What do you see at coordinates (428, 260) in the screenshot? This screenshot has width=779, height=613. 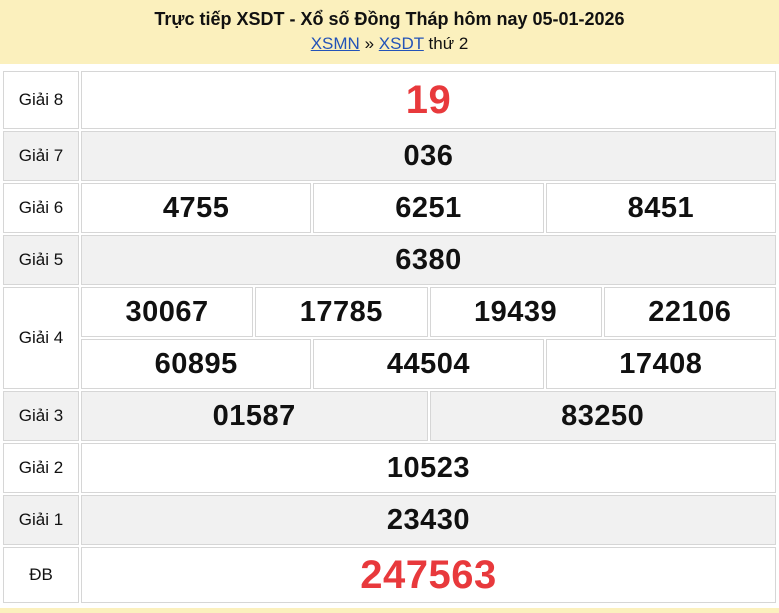 I see `prize-number: 6380` at bounding box center [428, 260].